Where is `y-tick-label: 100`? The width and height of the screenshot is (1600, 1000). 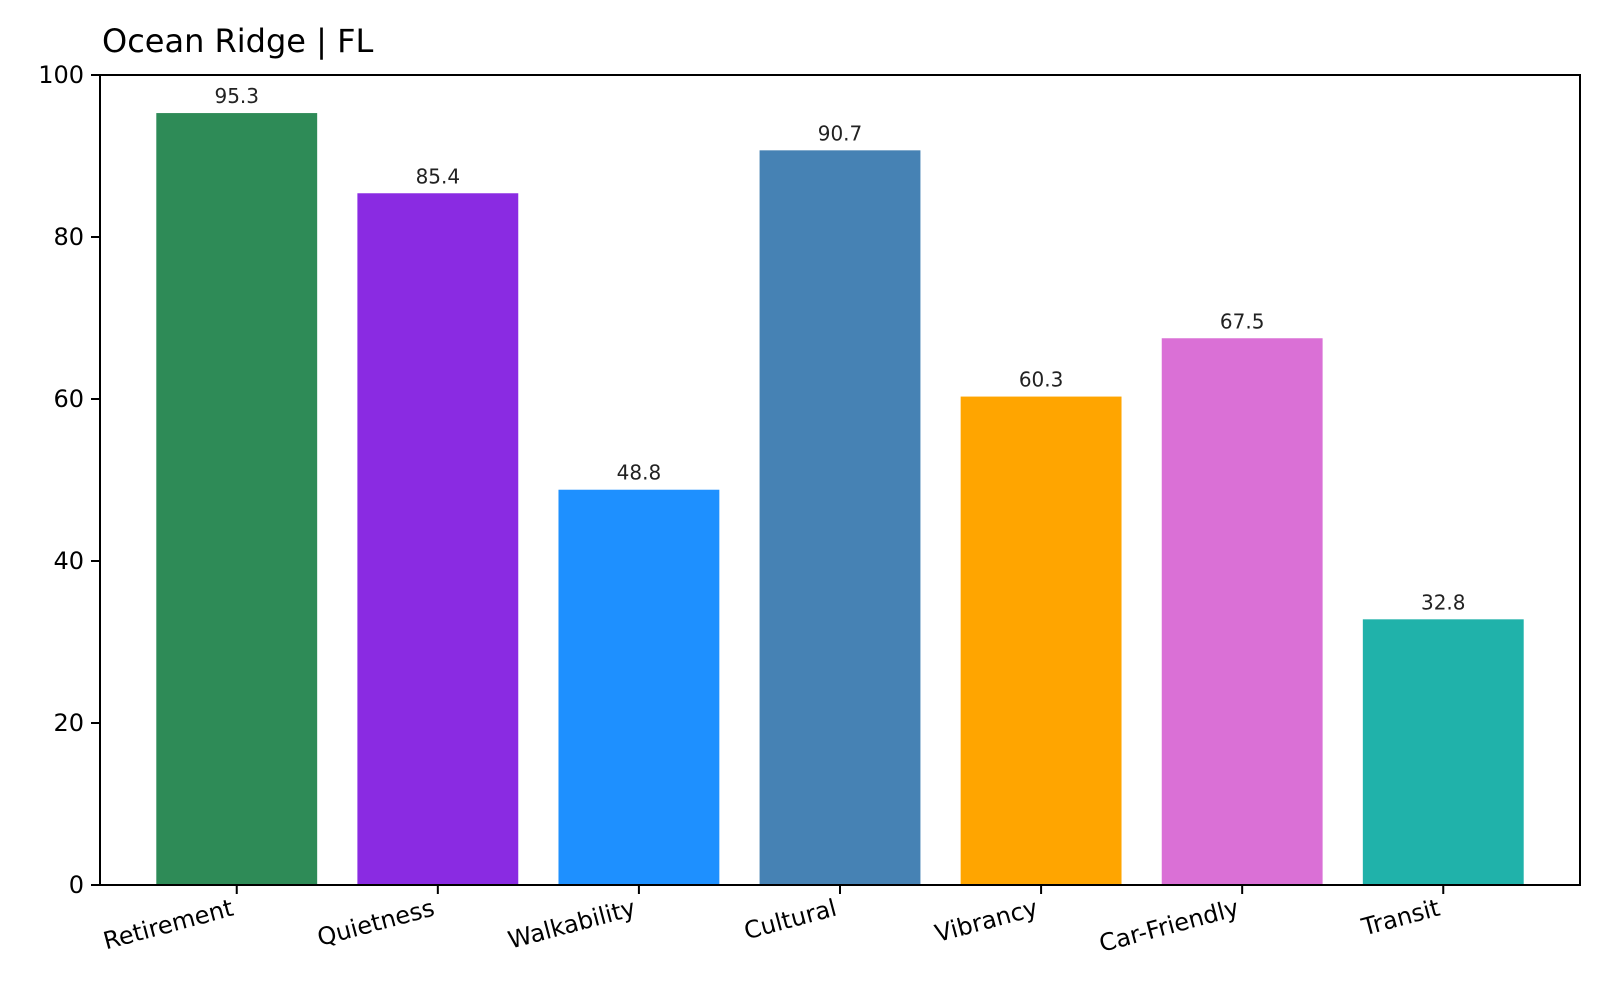 y-tick-label: 100 is located at coordinates (61, 75).